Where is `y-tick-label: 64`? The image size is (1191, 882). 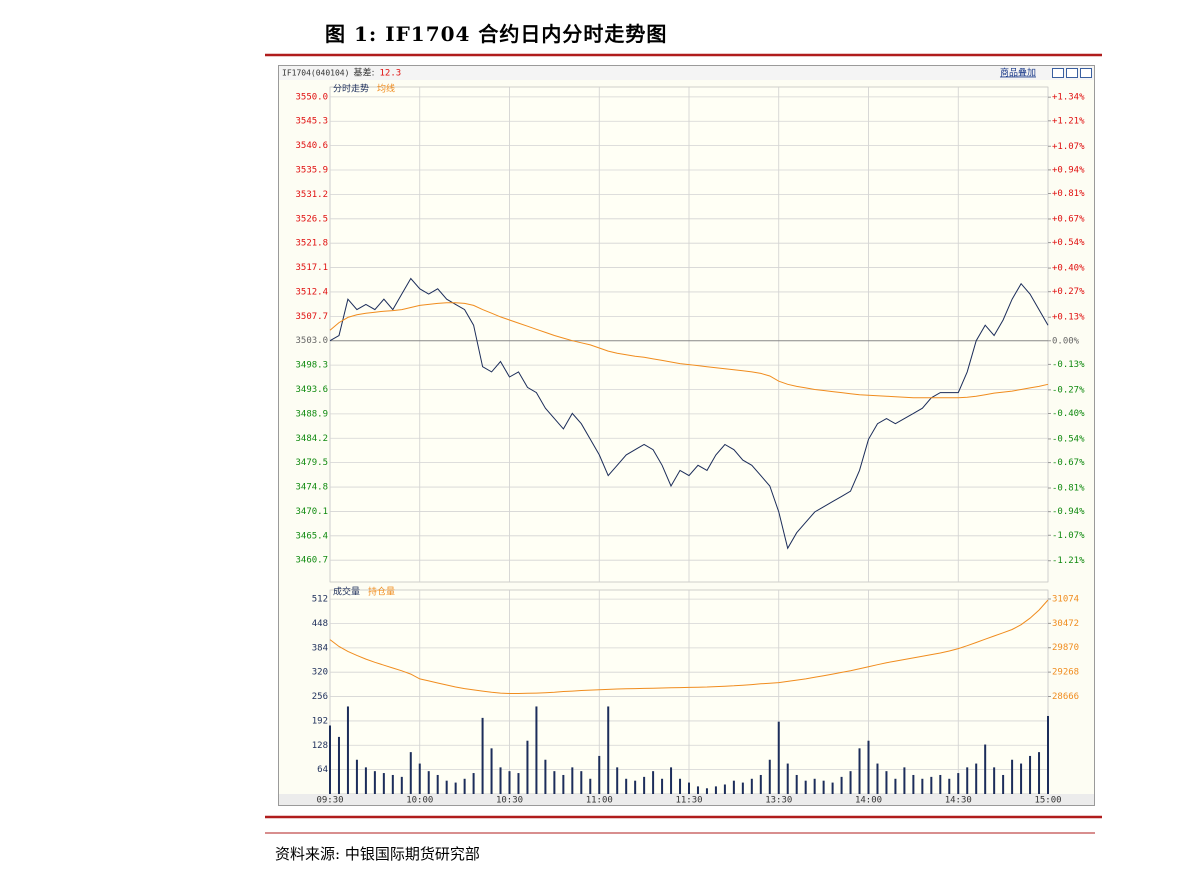
y-tick-label: 64 is located at coordinates (322, 770).